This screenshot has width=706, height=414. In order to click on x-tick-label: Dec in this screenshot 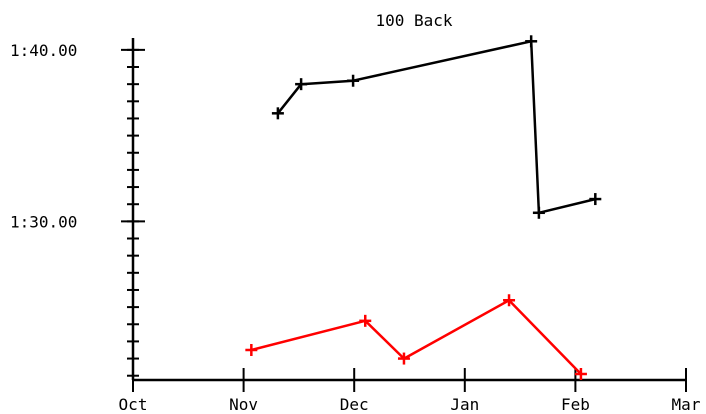, I will do `click(354, 404)`.